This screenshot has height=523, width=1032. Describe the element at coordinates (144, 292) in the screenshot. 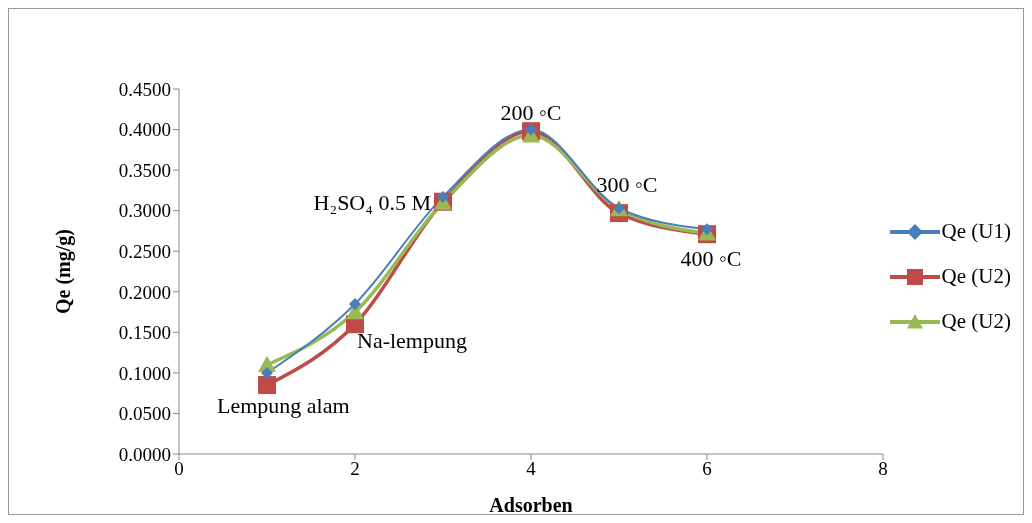

I see `y-tick-label: 0.2000` at that location.